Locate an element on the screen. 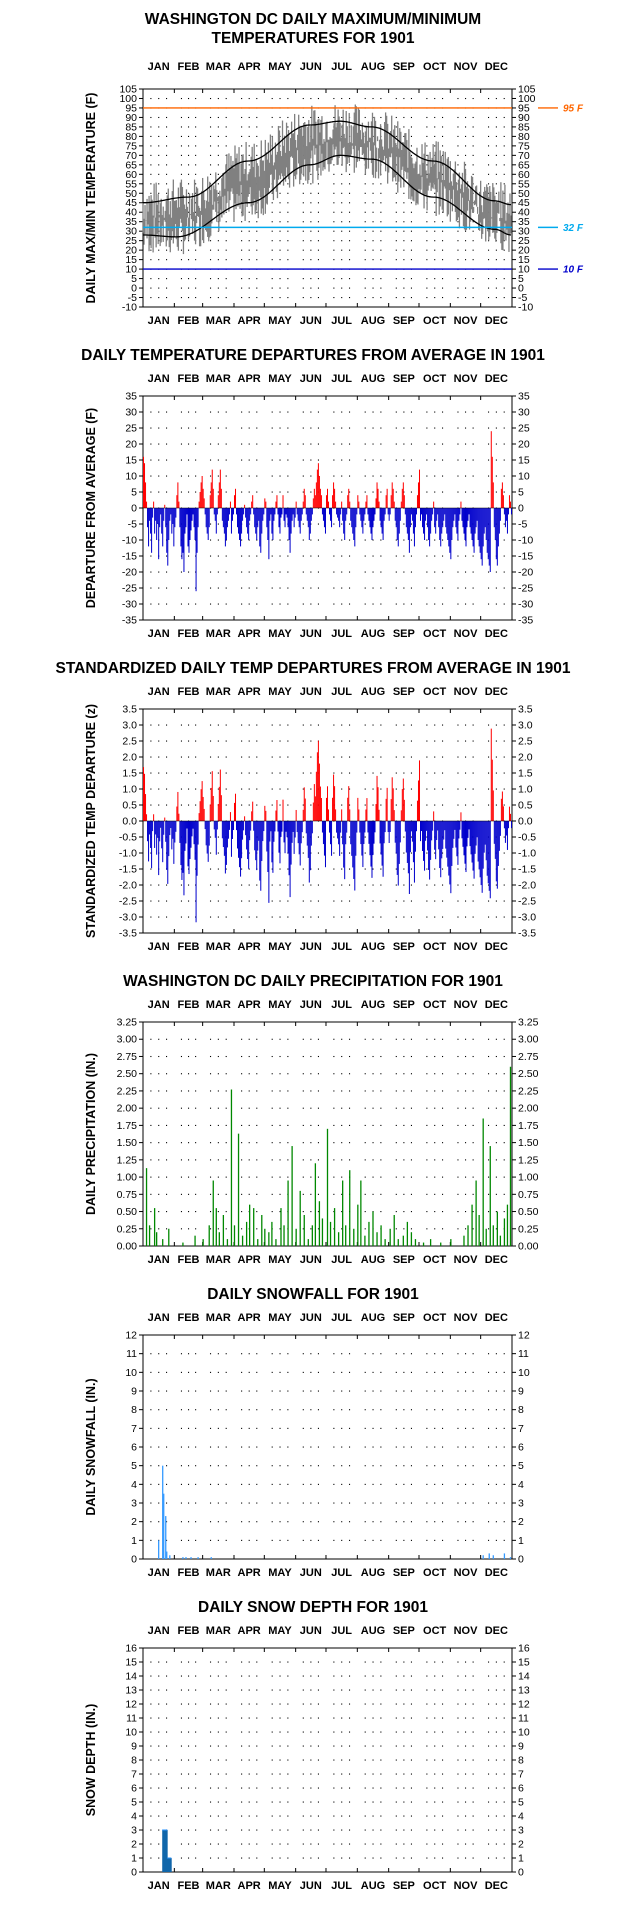 The height and width of the screenshot is (1909, 626). month-label-top: MAY is located at coordinates (280, 1005).